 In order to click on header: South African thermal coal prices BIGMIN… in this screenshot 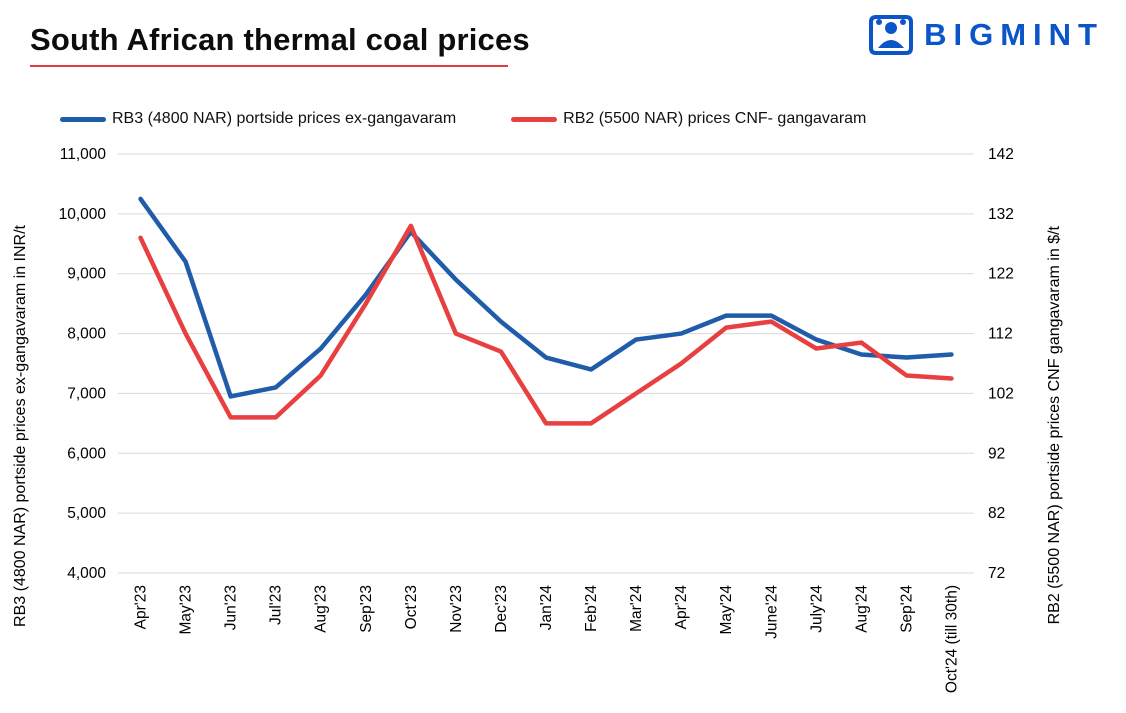, I will do `click(563, 47)`.